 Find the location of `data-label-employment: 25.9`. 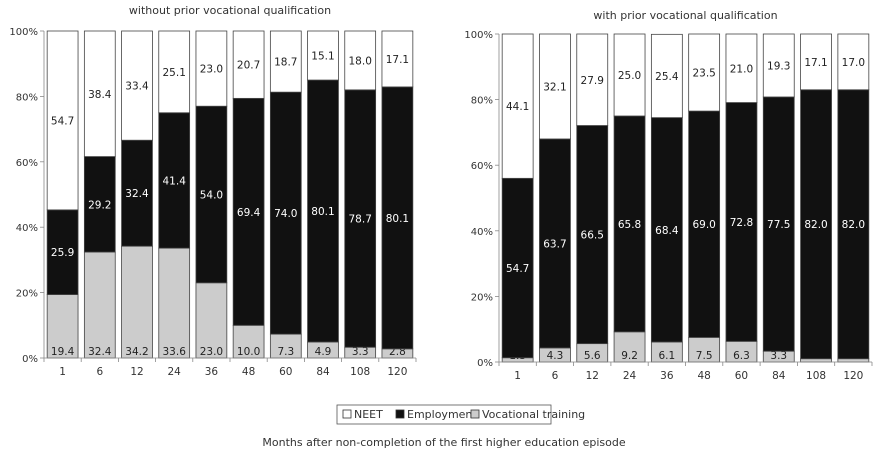

data-label-employment: 25.9 is located at coordinates (62, 253).